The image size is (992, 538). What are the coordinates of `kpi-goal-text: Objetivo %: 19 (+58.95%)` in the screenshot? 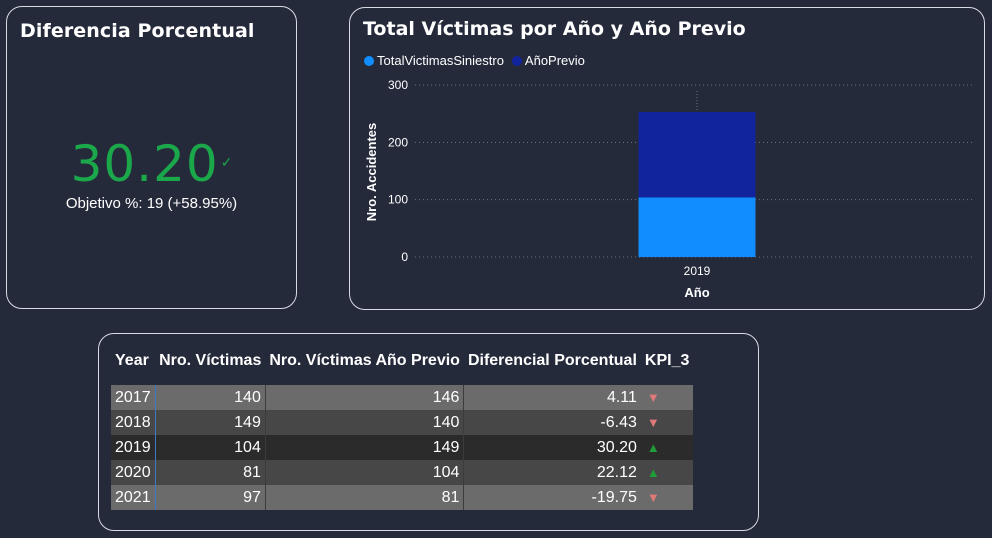 It's located at (151, 203).